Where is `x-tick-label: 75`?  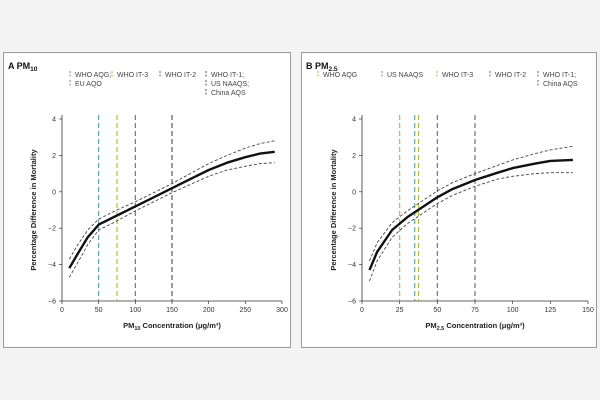 x-tick-label: 75 is located at coordinates (475, 310).